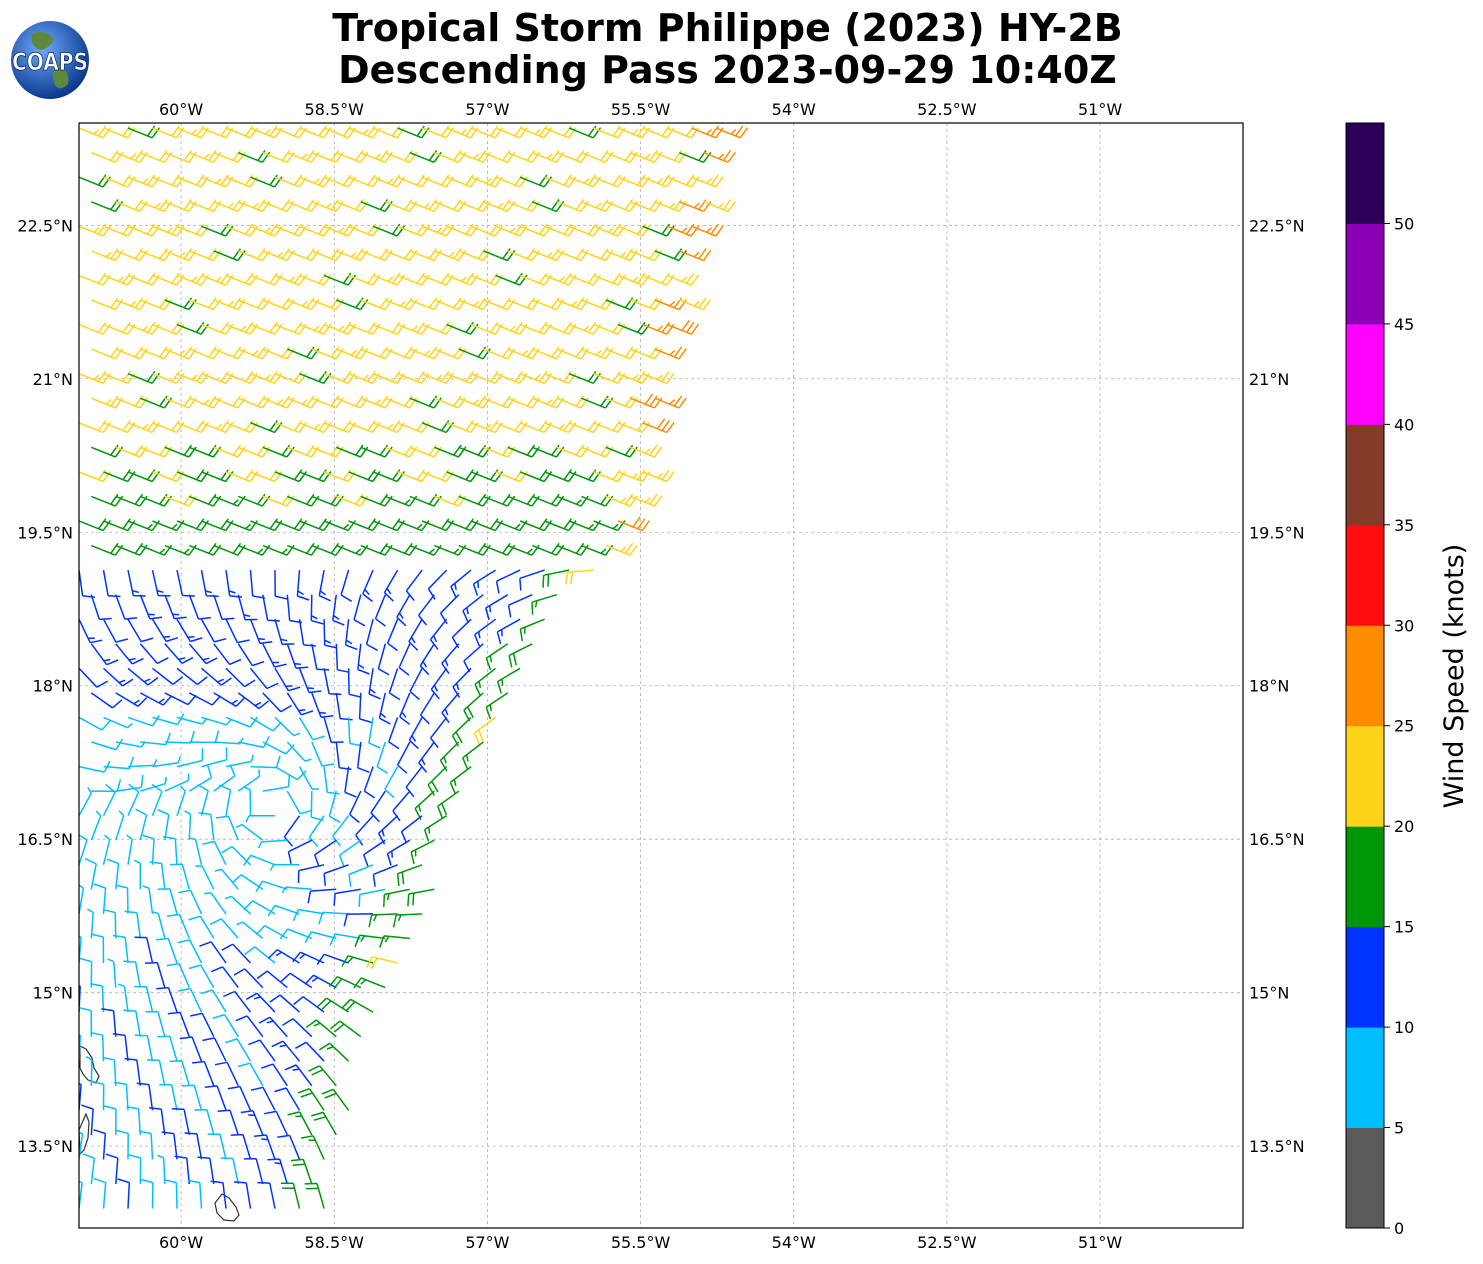 This screenshot has width=1483, height=1264. Describe the element at coordinates (641, 1242) in the screenshot. I see `lon-tick-label-bottom: 55.5°W` at that location.